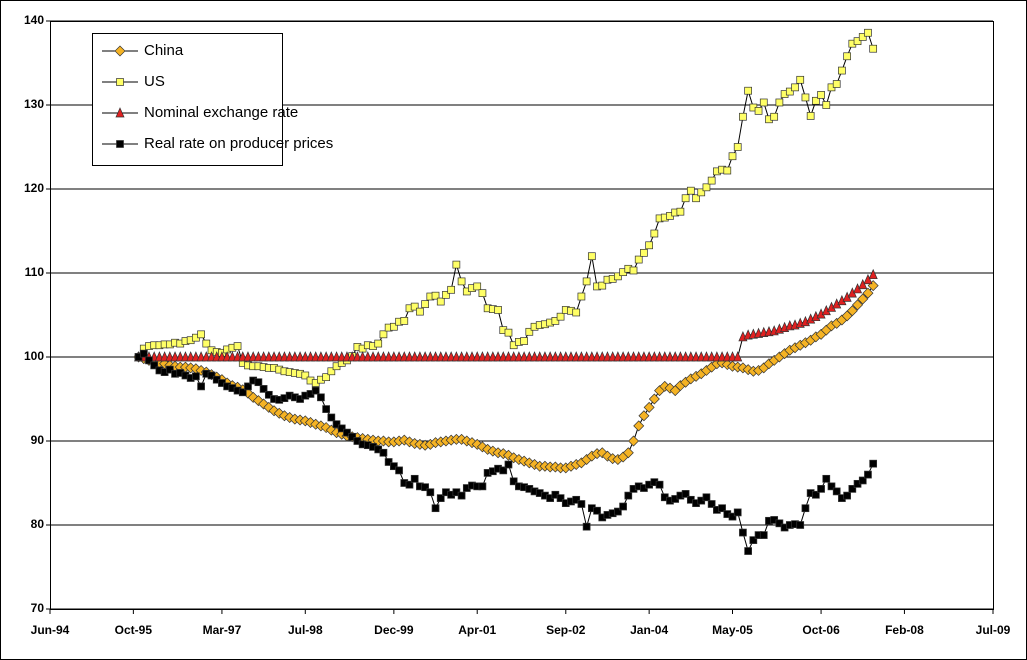  Describe the element at coordinates (732, 630) in the screenshot. I see `x-tick-label: May-05` at that location.